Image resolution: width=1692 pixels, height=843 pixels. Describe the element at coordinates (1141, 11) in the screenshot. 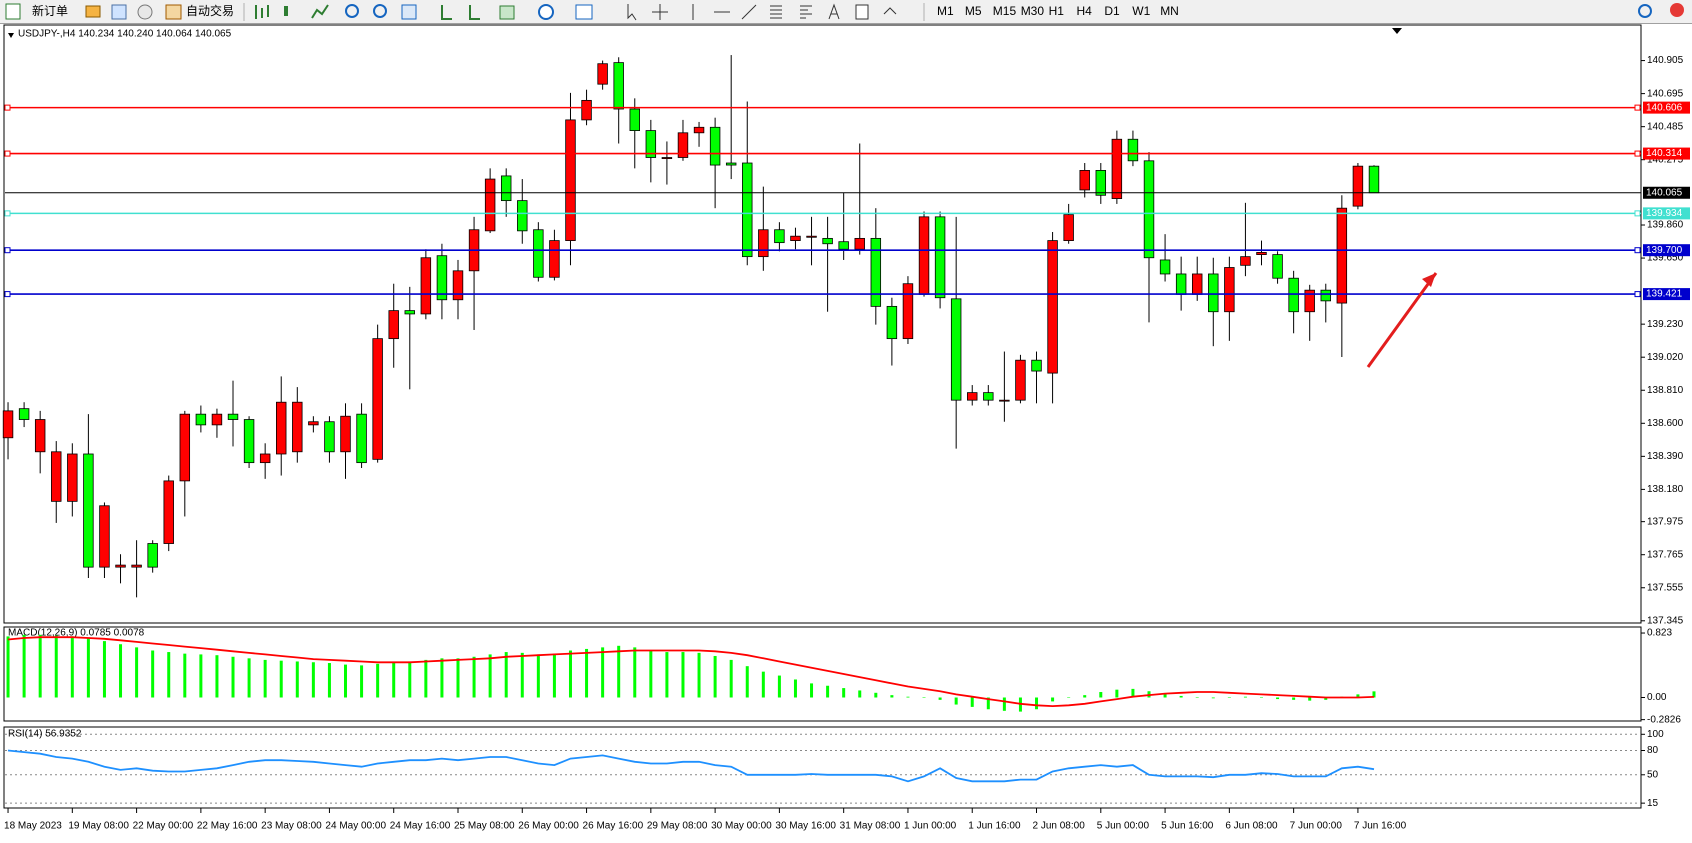

I see `timeframe-button: W1` at that location.